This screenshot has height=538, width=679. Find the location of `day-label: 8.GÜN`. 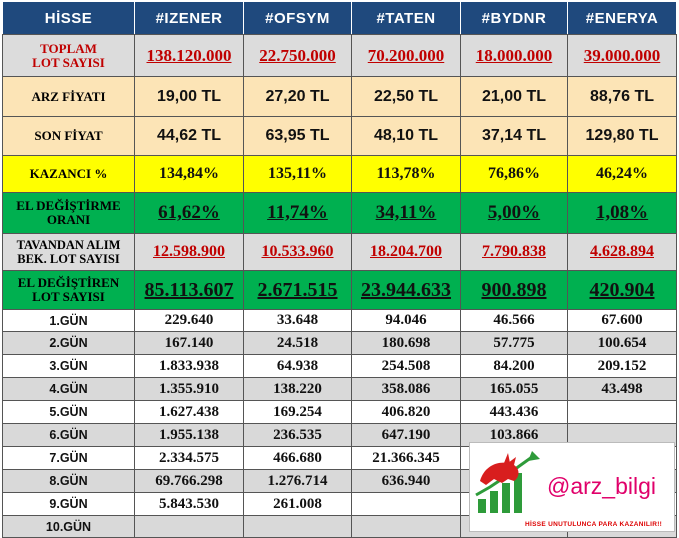

day-label: 8.GÜN is located at coordinates (68, 481).